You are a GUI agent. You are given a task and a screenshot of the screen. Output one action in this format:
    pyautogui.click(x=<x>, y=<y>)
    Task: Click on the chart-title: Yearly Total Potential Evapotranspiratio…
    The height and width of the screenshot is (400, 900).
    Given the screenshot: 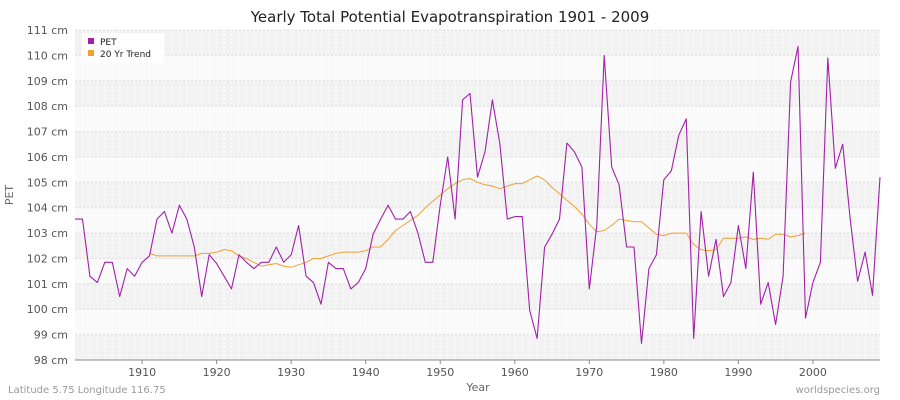 What is the action you would take?
    pyautogui.click(x=450, y=17)
    